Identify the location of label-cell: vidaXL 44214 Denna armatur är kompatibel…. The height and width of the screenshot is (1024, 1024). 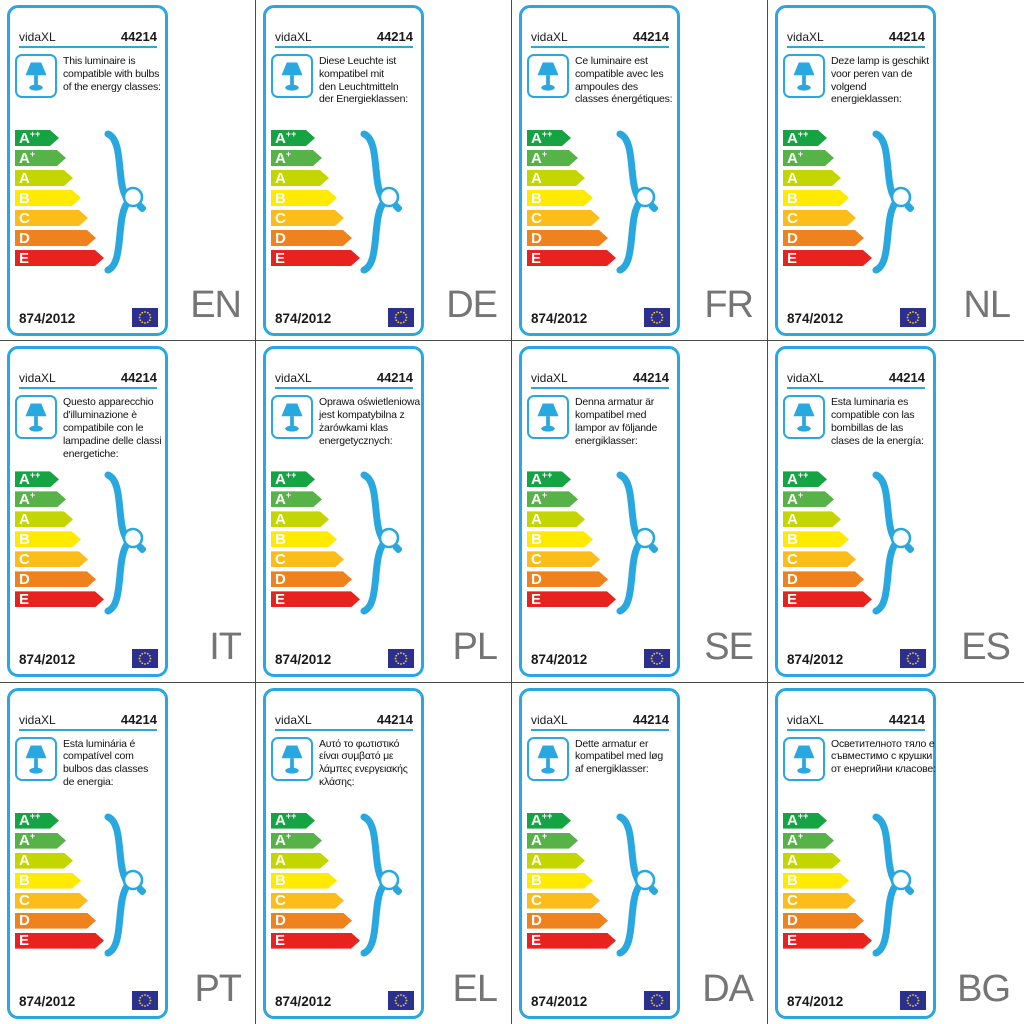
(640, 512).